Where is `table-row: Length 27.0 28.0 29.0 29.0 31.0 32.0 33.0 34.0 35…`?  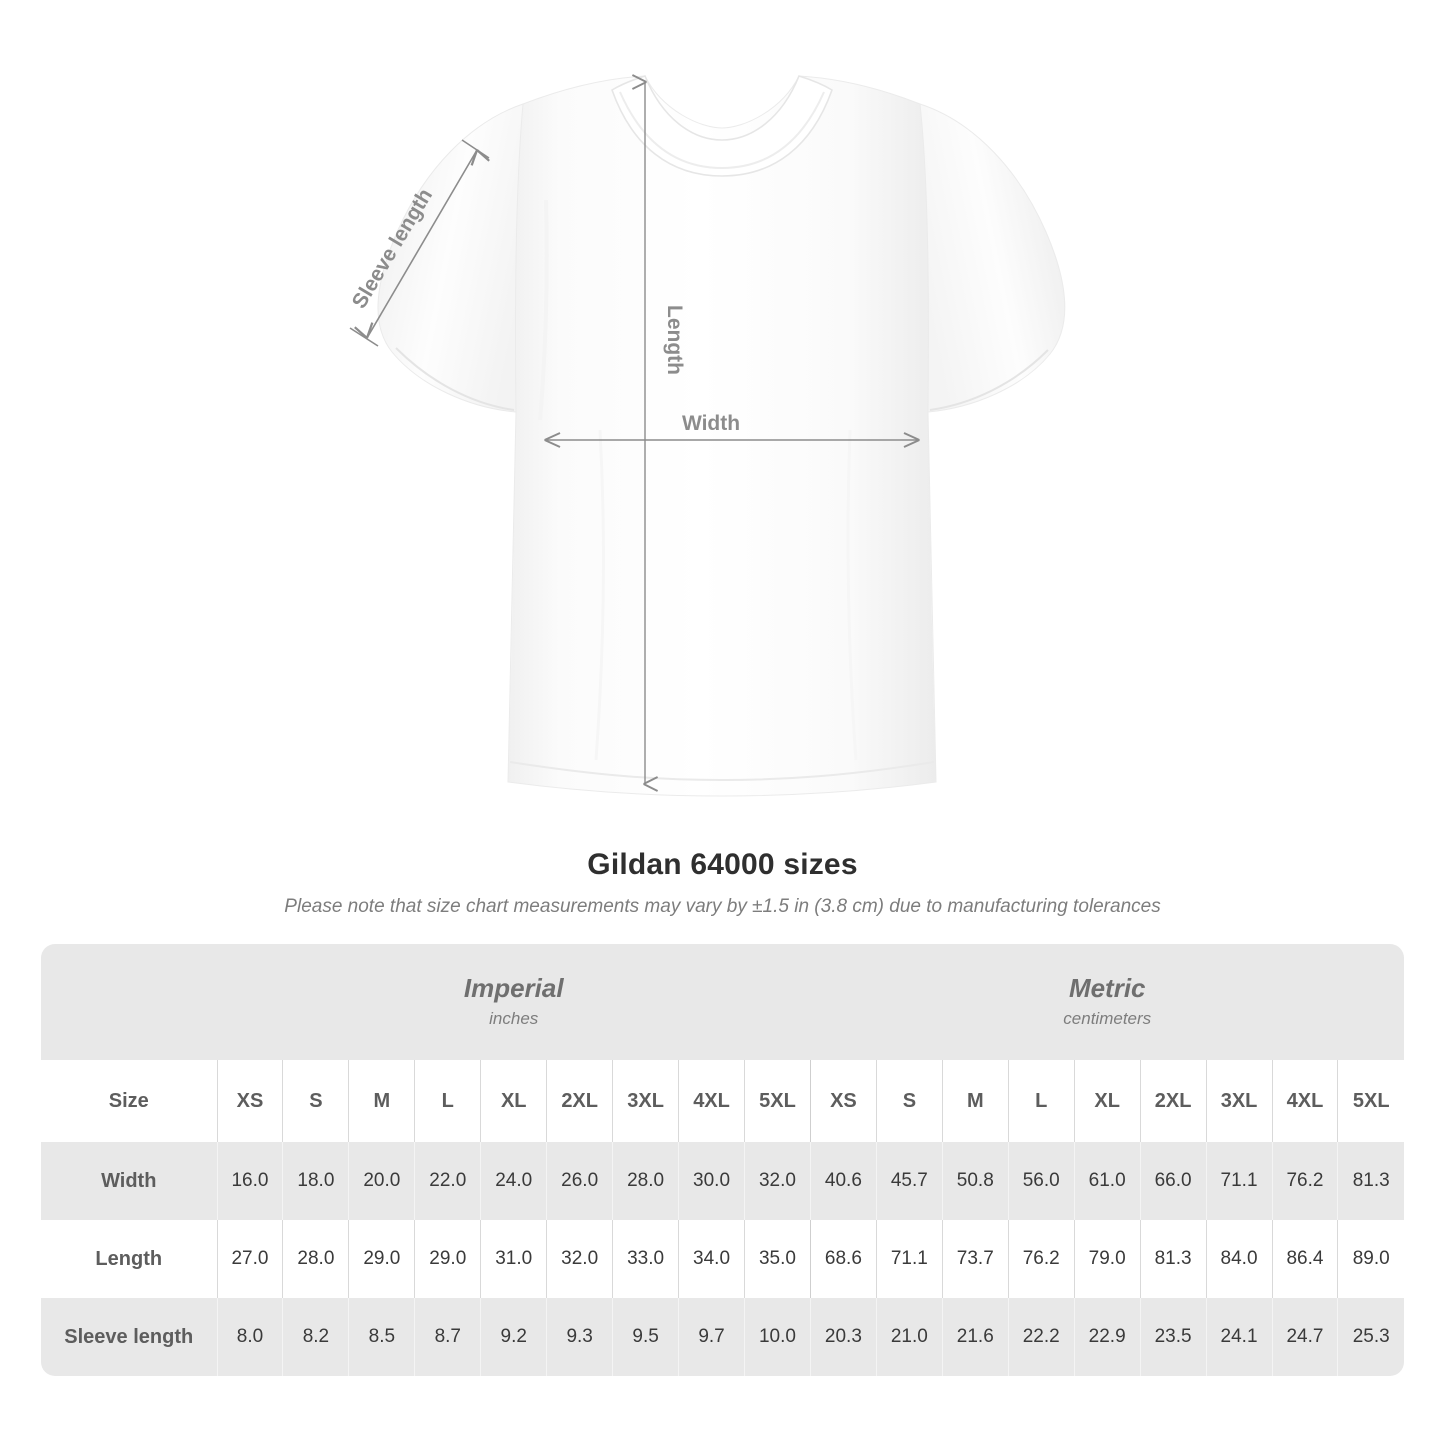 table-row: Length 27.0 28.0 29.0 29.0 31.0 32.0 33.0 34.0 35… is located at coordinates (723, 1259).